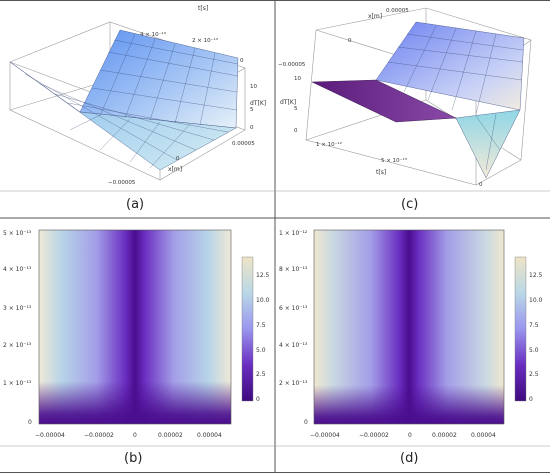  I want to click on y-tick-label: 1 × 10⁻¹³, so click(17, 383).